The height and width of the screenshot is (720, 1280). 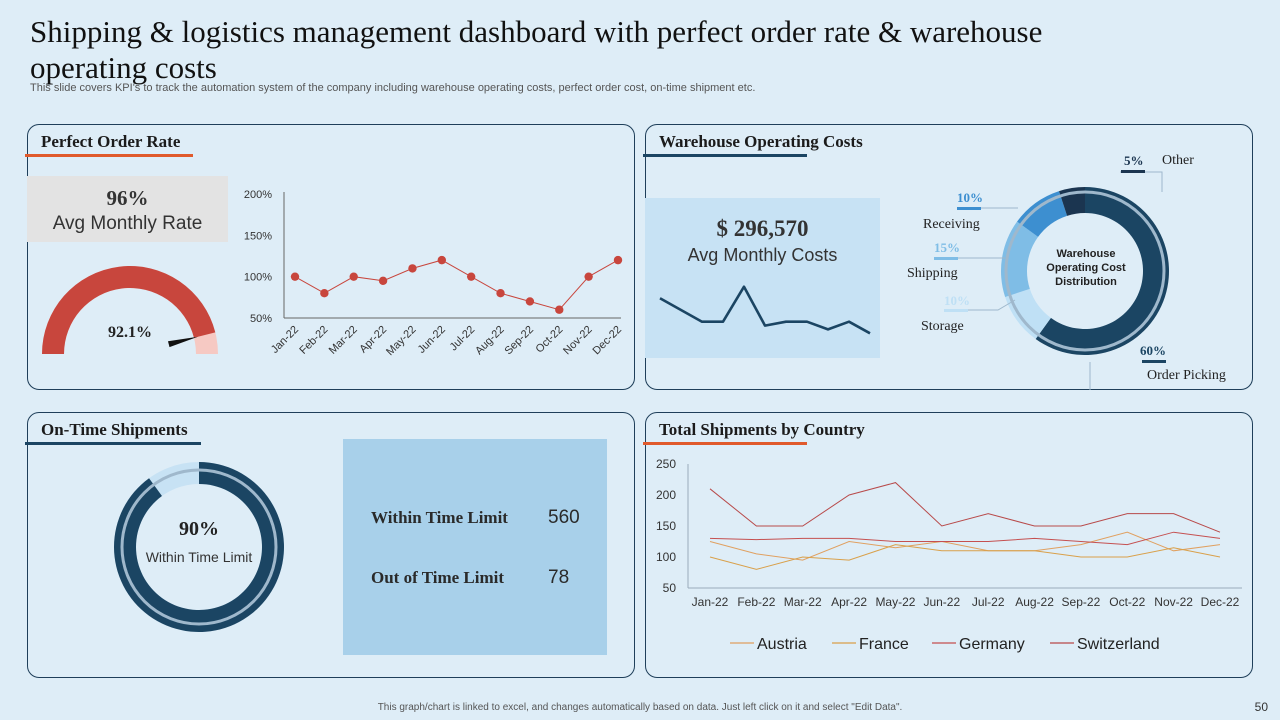 What do you see at coordinates (439, 517) in the screenshot?
I see `within-label: Within Time Limit` at bounding box center [439, 517].